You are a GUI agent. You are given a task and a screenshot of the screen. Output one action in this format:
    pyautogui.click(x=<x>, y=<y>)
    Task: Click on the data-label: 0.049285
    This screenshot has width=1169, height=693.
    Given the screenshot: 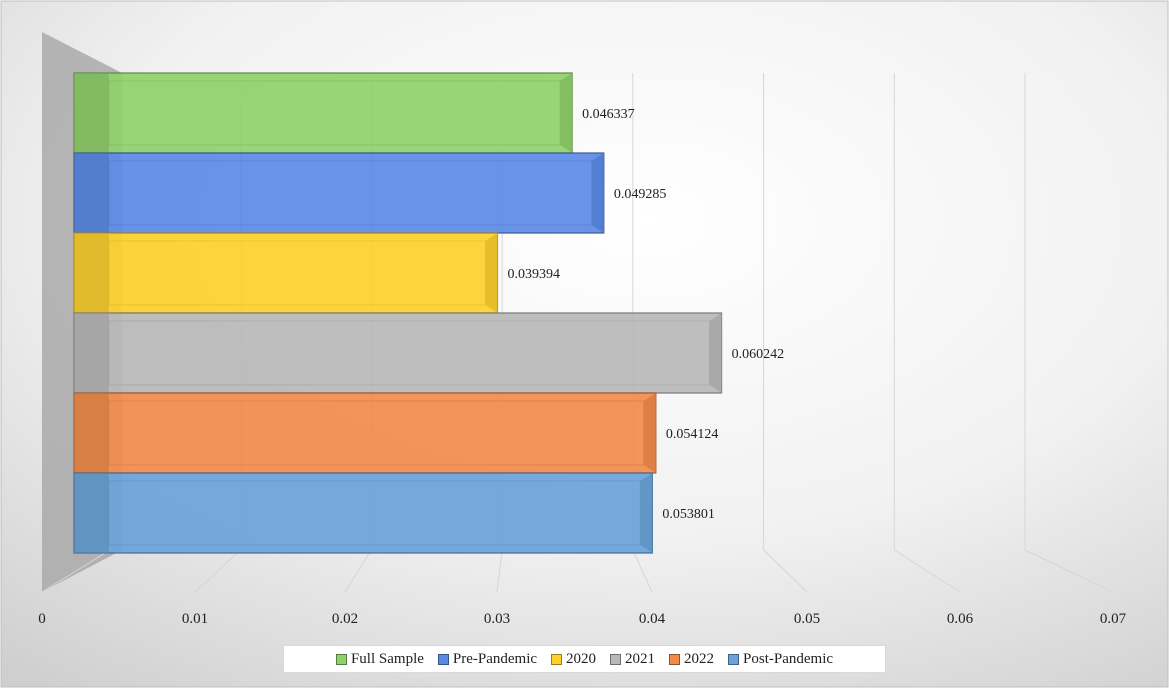 What is the action you would take?
    pyautogui.click(x=640, y=194)
    